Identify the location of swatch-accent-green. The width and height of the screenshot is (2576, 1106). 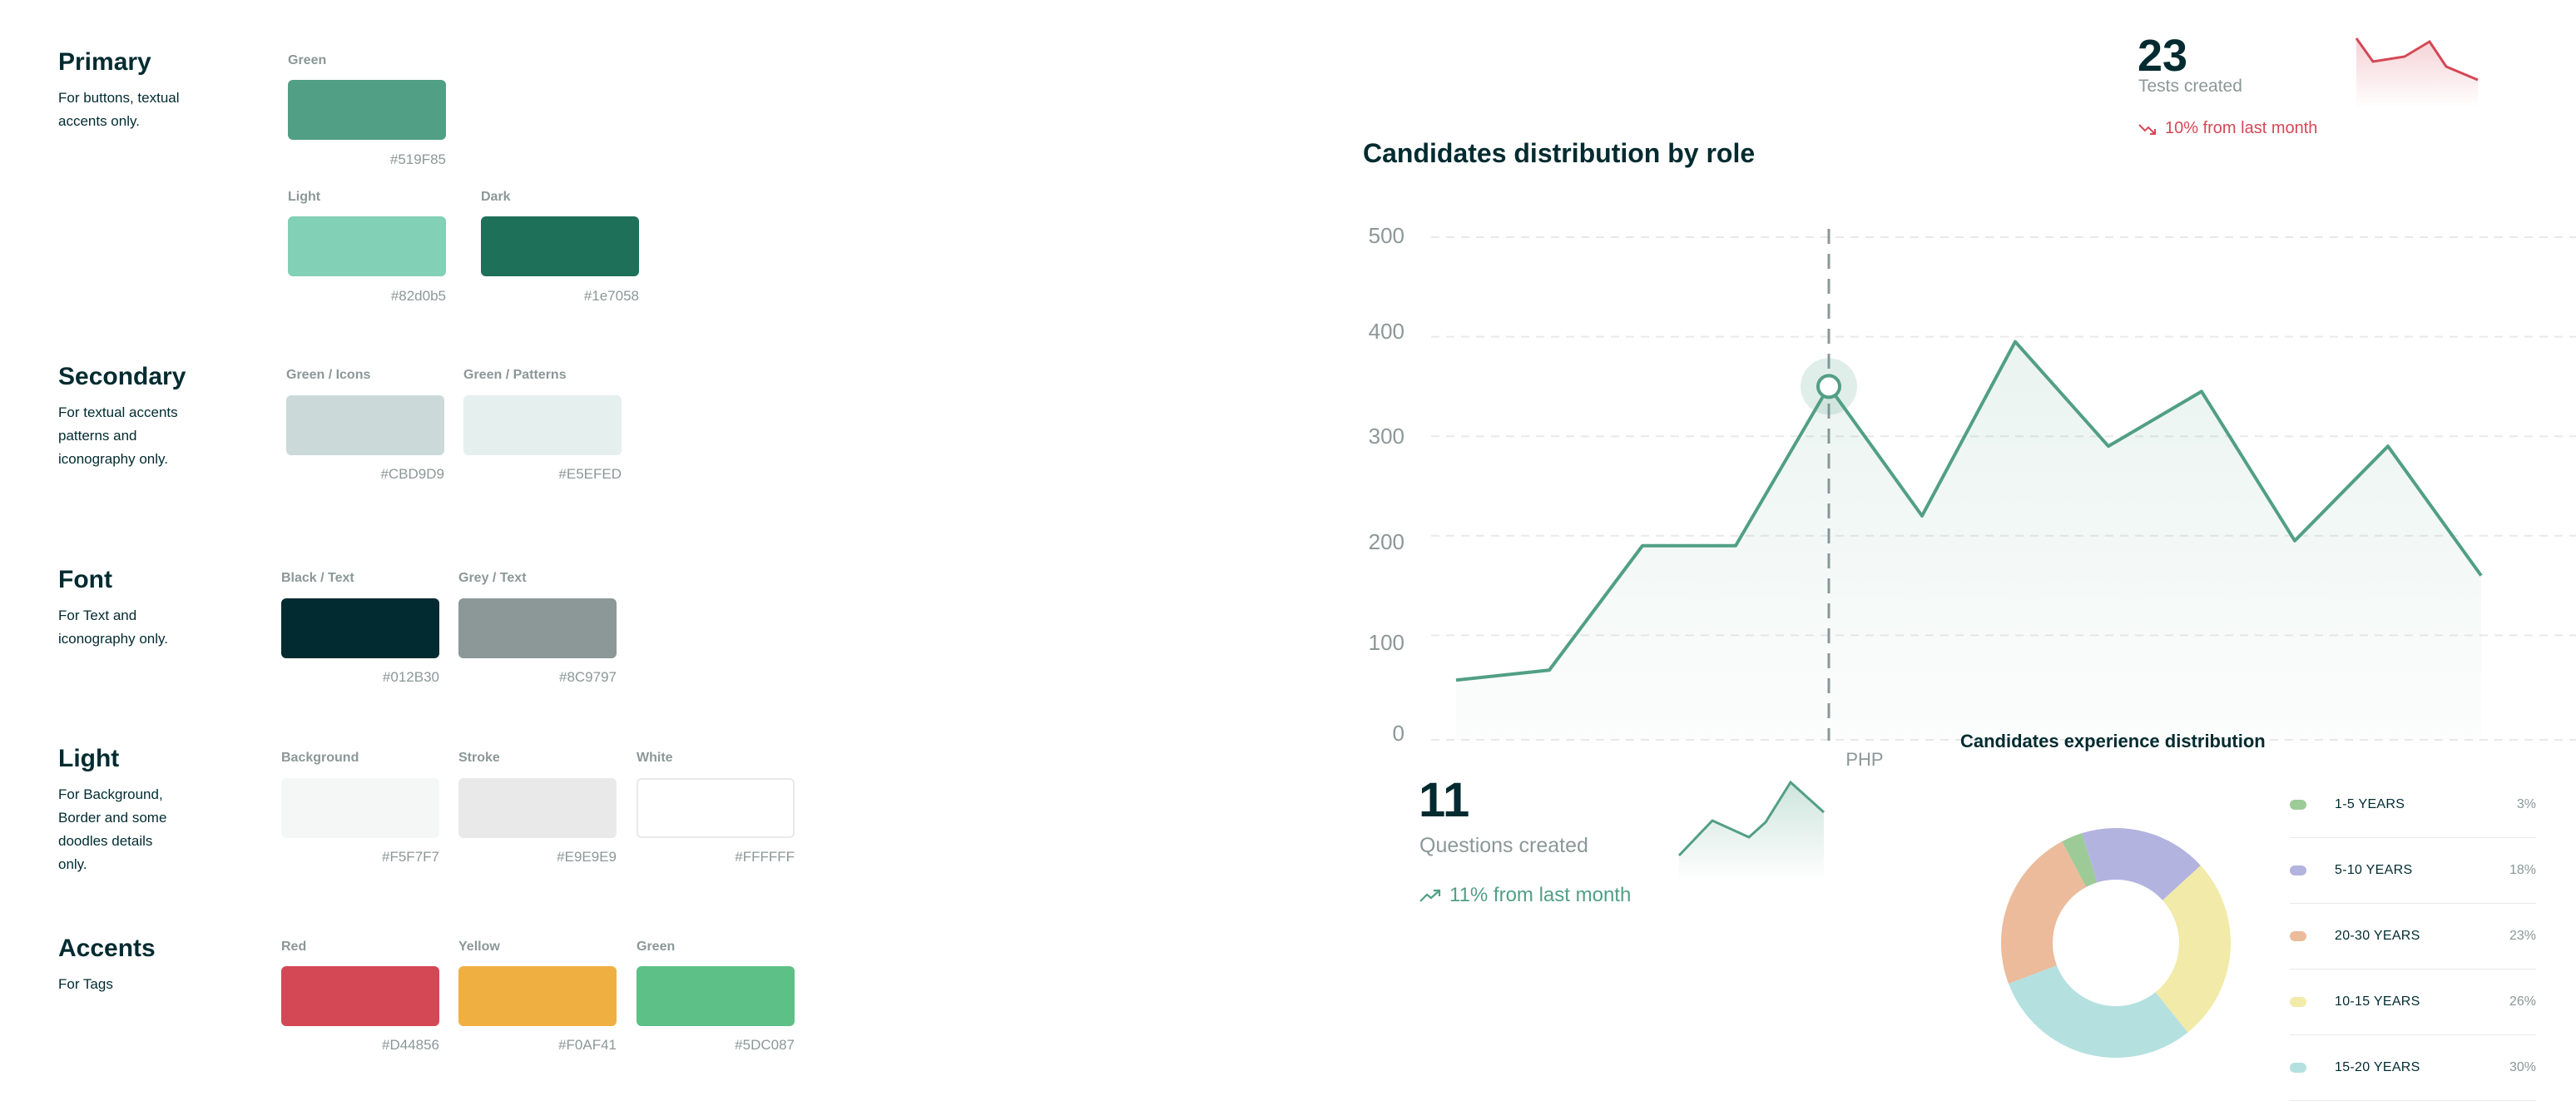
(716, 996).